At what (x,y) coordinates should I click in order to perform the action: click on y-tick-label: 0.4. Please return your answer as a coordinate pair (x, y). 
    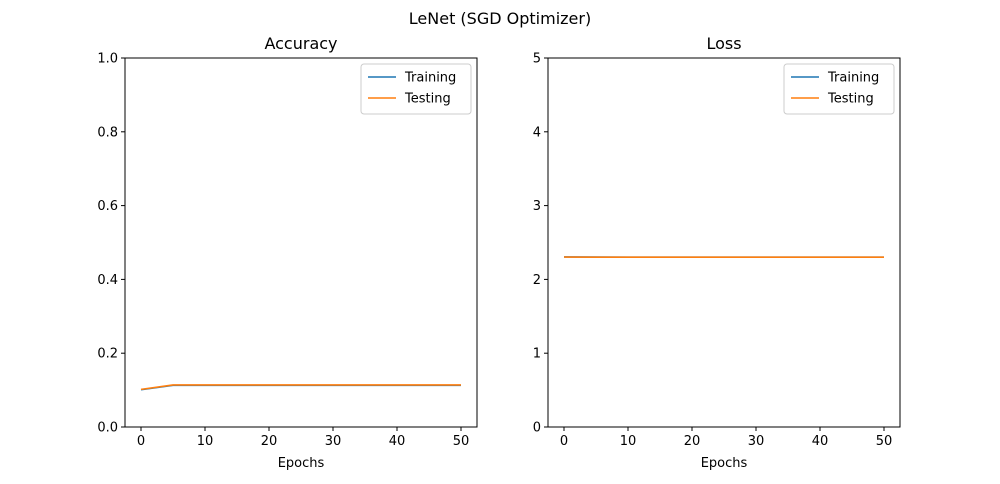
    Looking at the image, I should click on (107, 280).